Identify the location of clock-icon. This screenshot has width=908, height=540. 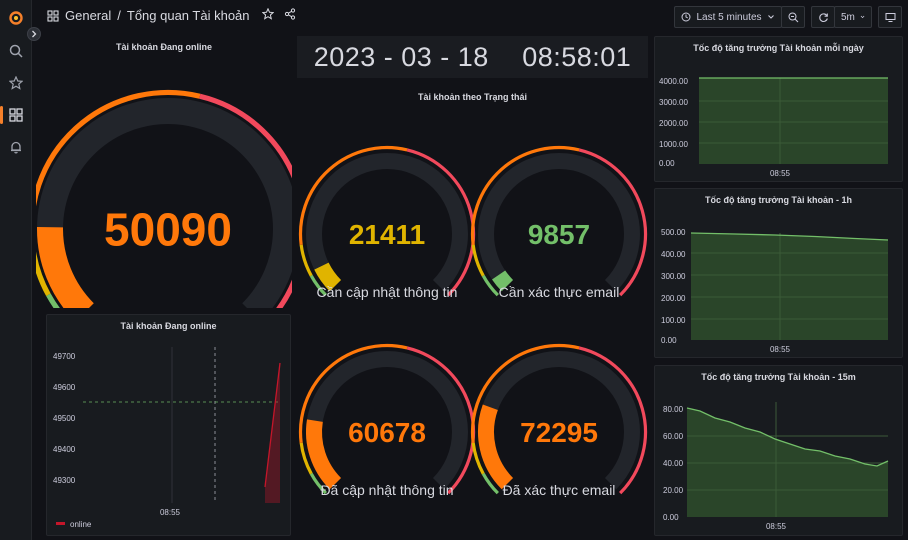
(686, 17).